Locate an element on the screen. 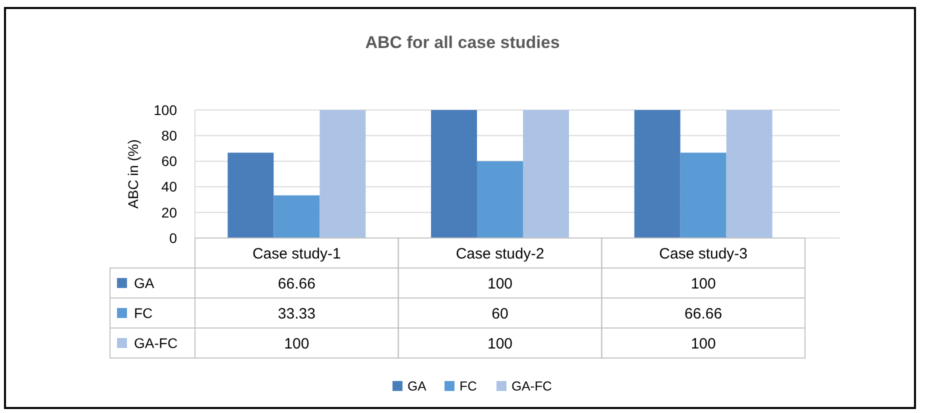  data-label: 60 is located at coordinates (500, 313).